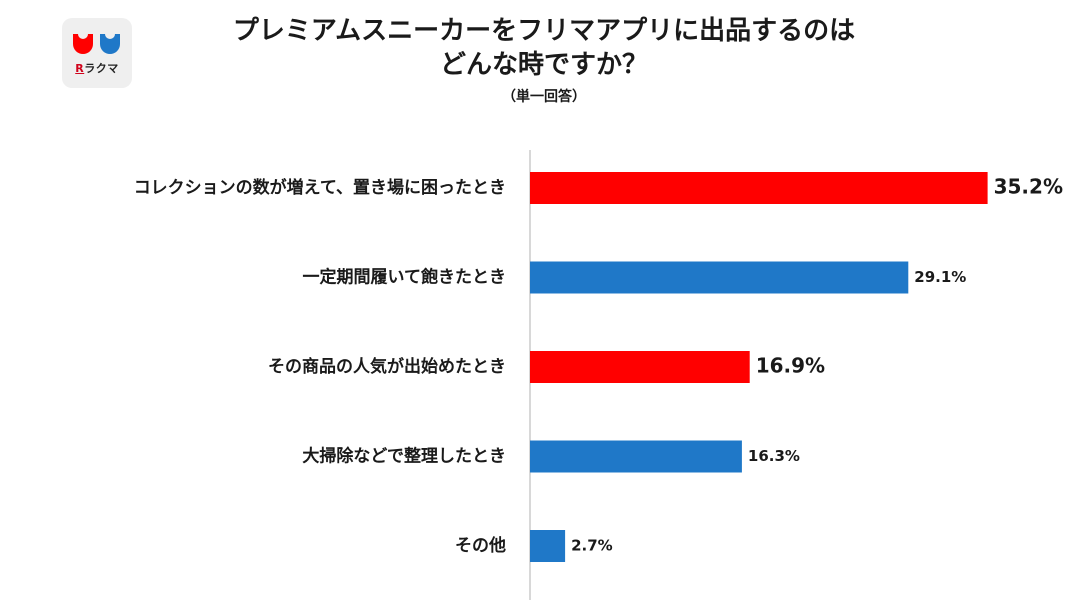 The width and height of the screenshot is (1088, 612). What do you see at coordinates (790, 366) in the screenshot?
I see `value-label-3: 16.9%` at bounding box center [790, 366].